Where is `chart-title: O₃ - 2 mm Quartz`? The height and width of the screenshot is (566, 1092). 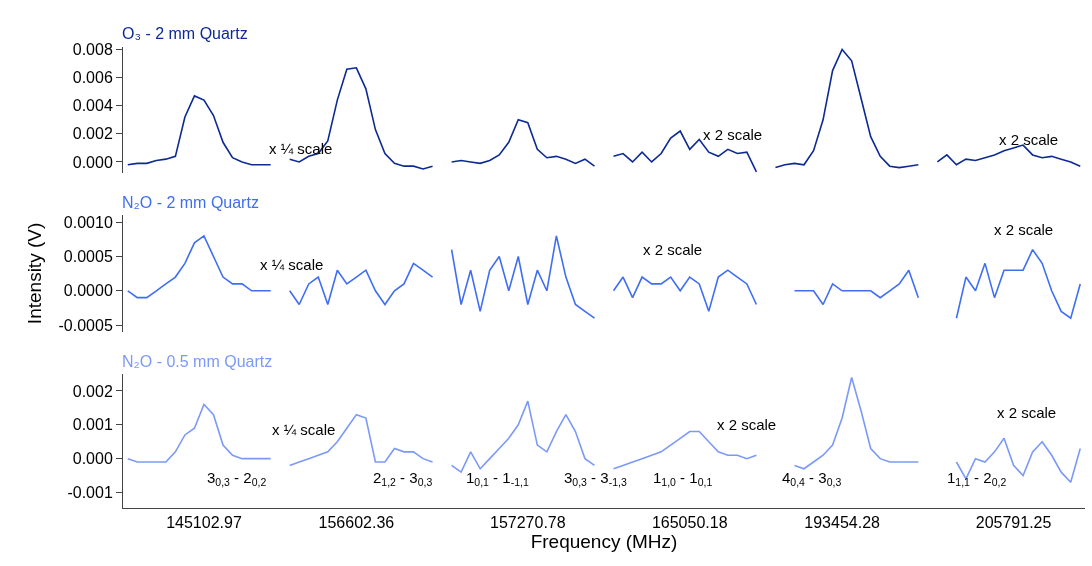 chart-title: O₃ - 2 mm Quartz is located at coordinates (185, 33).